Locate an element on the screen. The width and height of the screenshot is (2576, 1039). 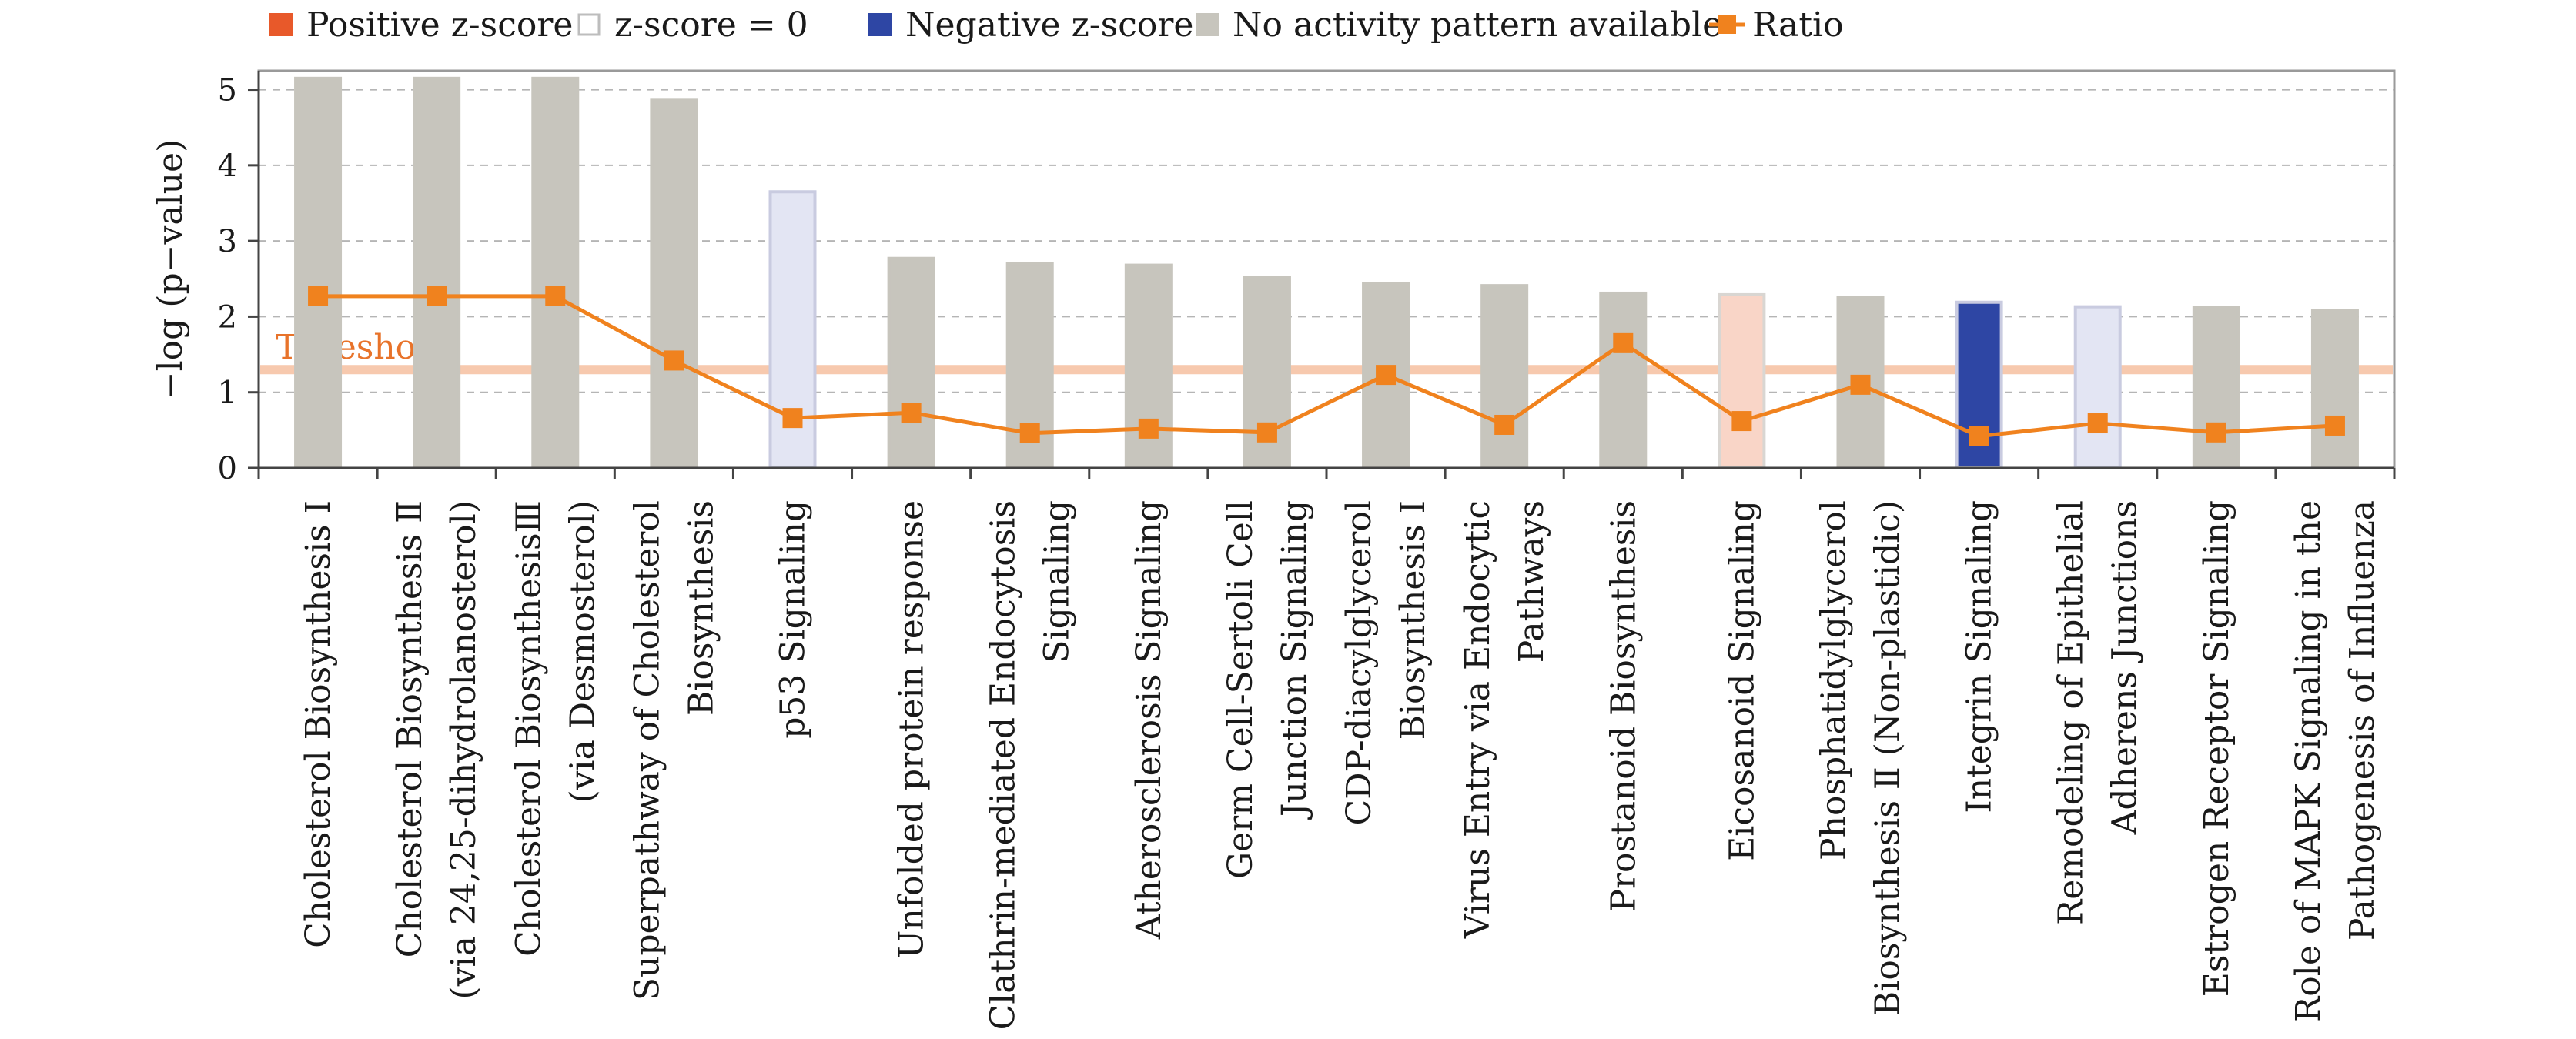
x-label-10-line-0: Virus Entry via Endocytic is located at coordinates (1477, 719).